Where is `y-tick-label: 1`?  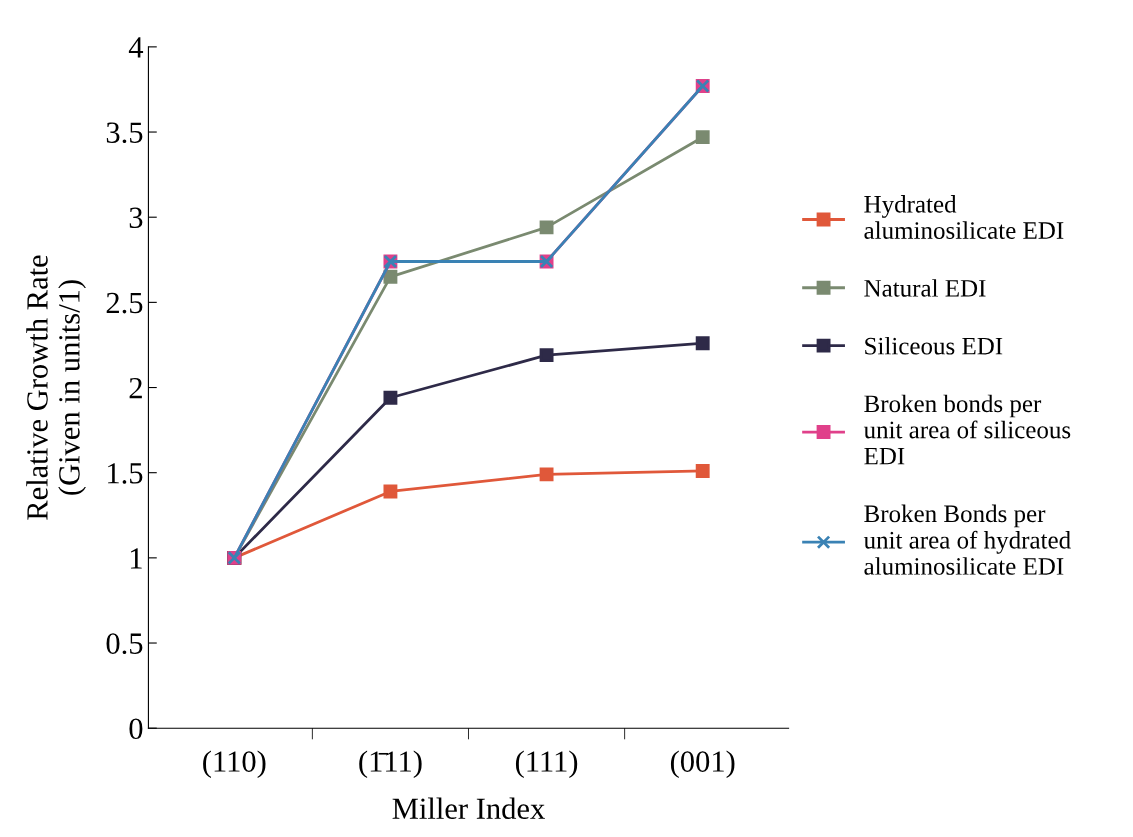
y-tick-label: 1 is located at coordinates (136, 558).